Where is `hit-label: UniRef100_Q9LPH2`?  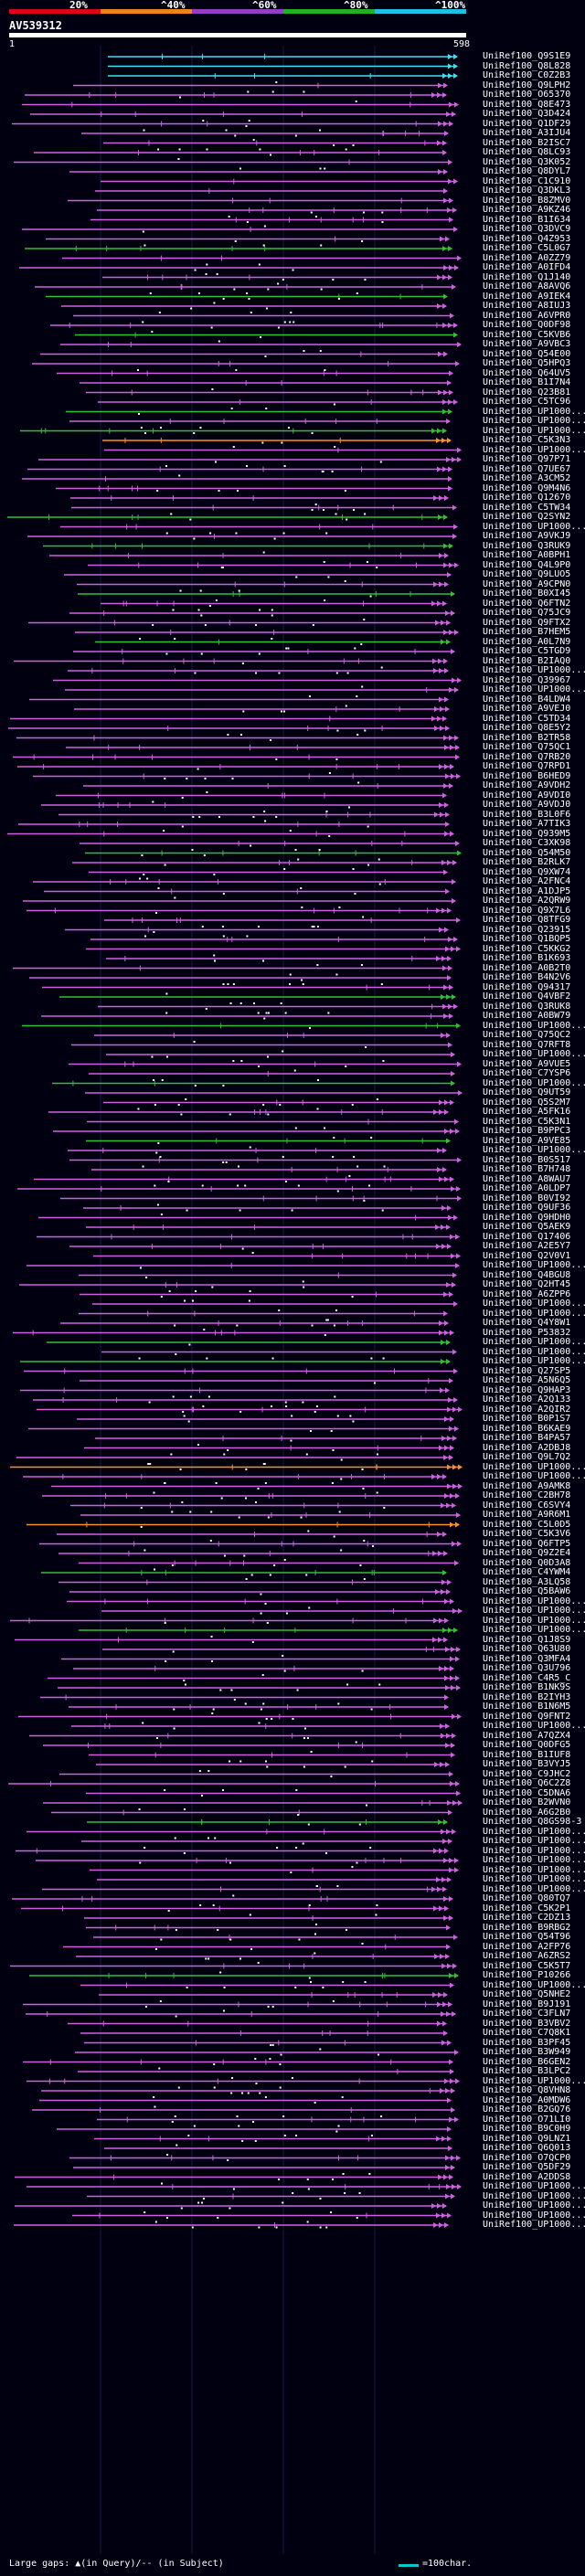 hit-label: UniRef100_Q9LPH2 is located at coordinates (527, 85).